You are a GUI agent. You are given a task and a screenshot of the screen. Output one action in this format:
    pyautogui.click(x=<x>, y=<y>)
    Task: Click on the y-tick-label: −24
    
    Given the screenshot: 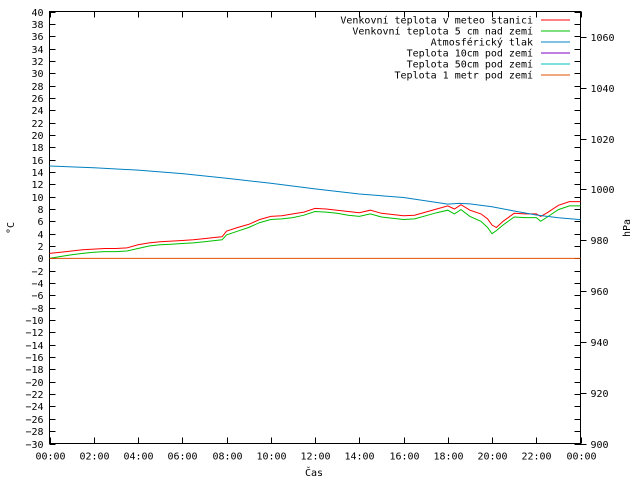 What is the action you would take?
    pyautogui.click(x=34, y=407)
    